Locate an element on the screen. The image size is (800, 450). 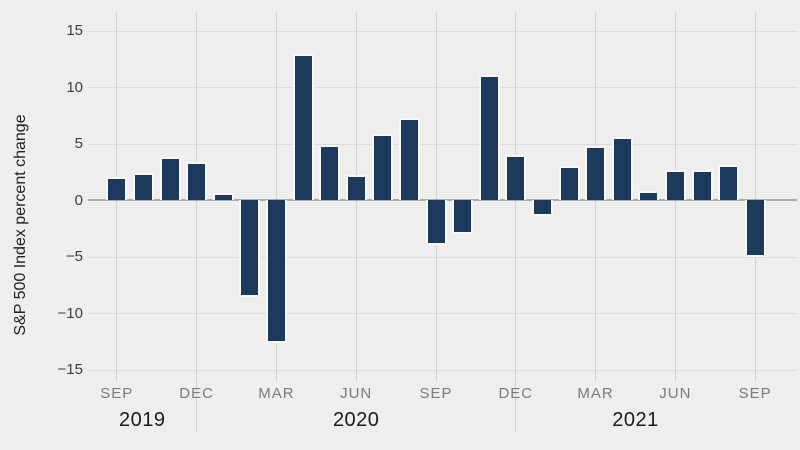
year-label: 2020 is located at coordinates (356, 420).